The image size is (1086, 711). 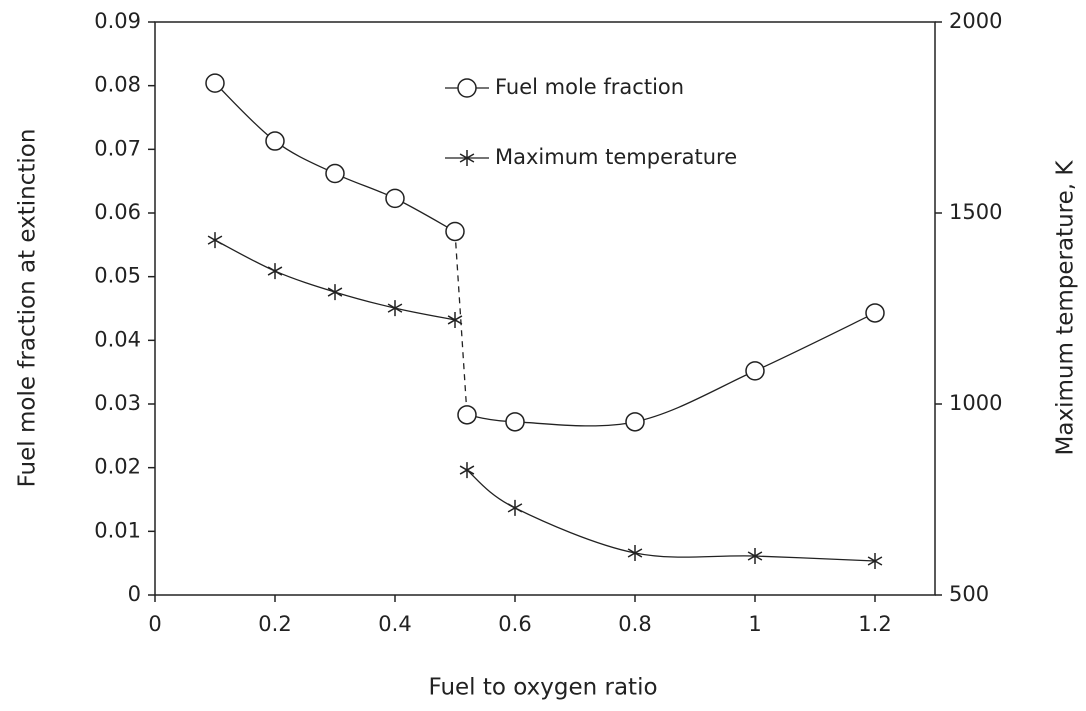 What do you see at coordinates (117, 276) in the screenshot?
I see `y-tick-label: 0.05` at bounding box center [117, 276].